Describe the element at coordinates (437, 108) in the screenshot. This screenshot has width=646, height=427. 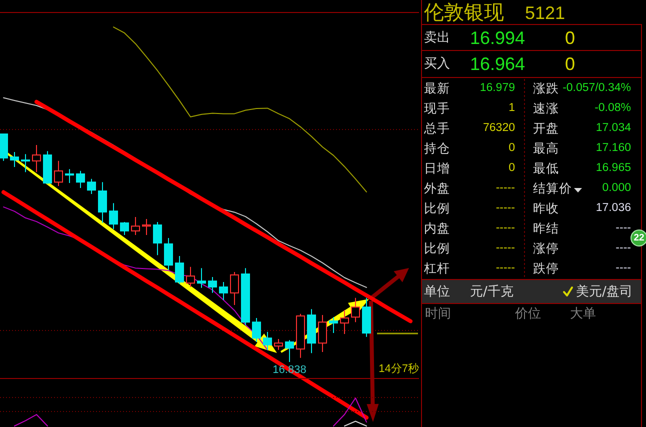
I see `category-label: 现手` at that location.